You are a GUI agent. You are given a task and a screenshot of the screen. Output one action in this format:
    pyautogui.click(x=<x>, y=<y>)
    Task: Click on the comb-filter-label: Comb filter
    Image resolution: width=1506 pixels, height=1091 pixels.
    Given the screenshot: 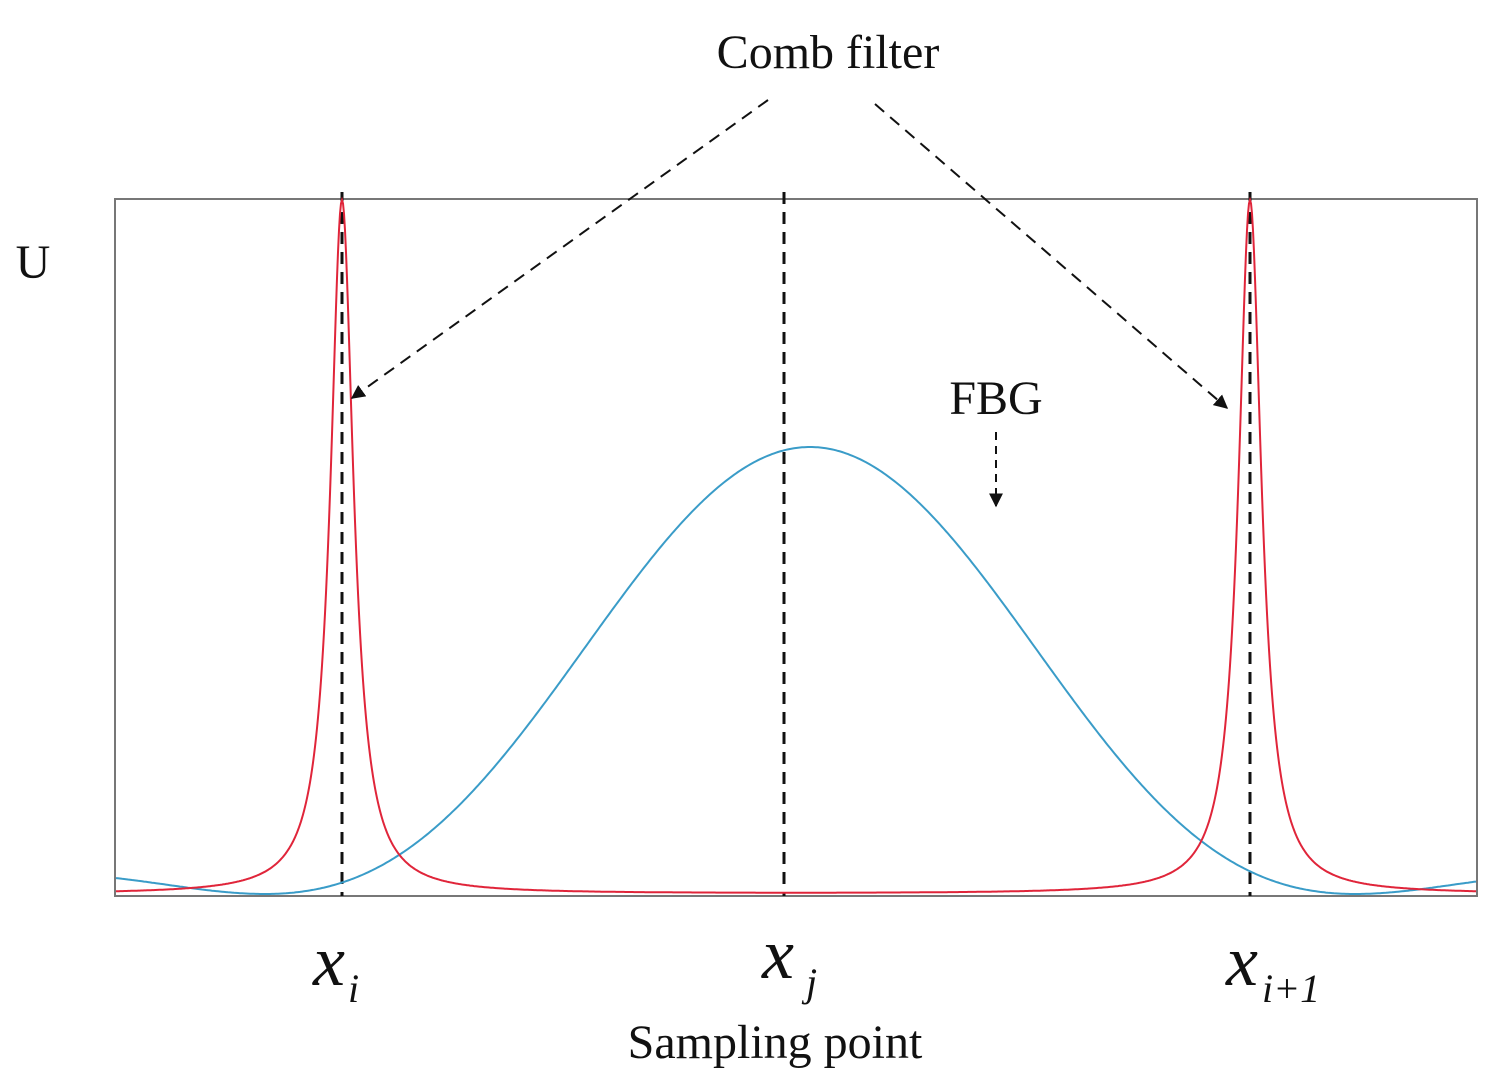 What is the action you would take?
    pyautogui.click(x=828, y=52)
    